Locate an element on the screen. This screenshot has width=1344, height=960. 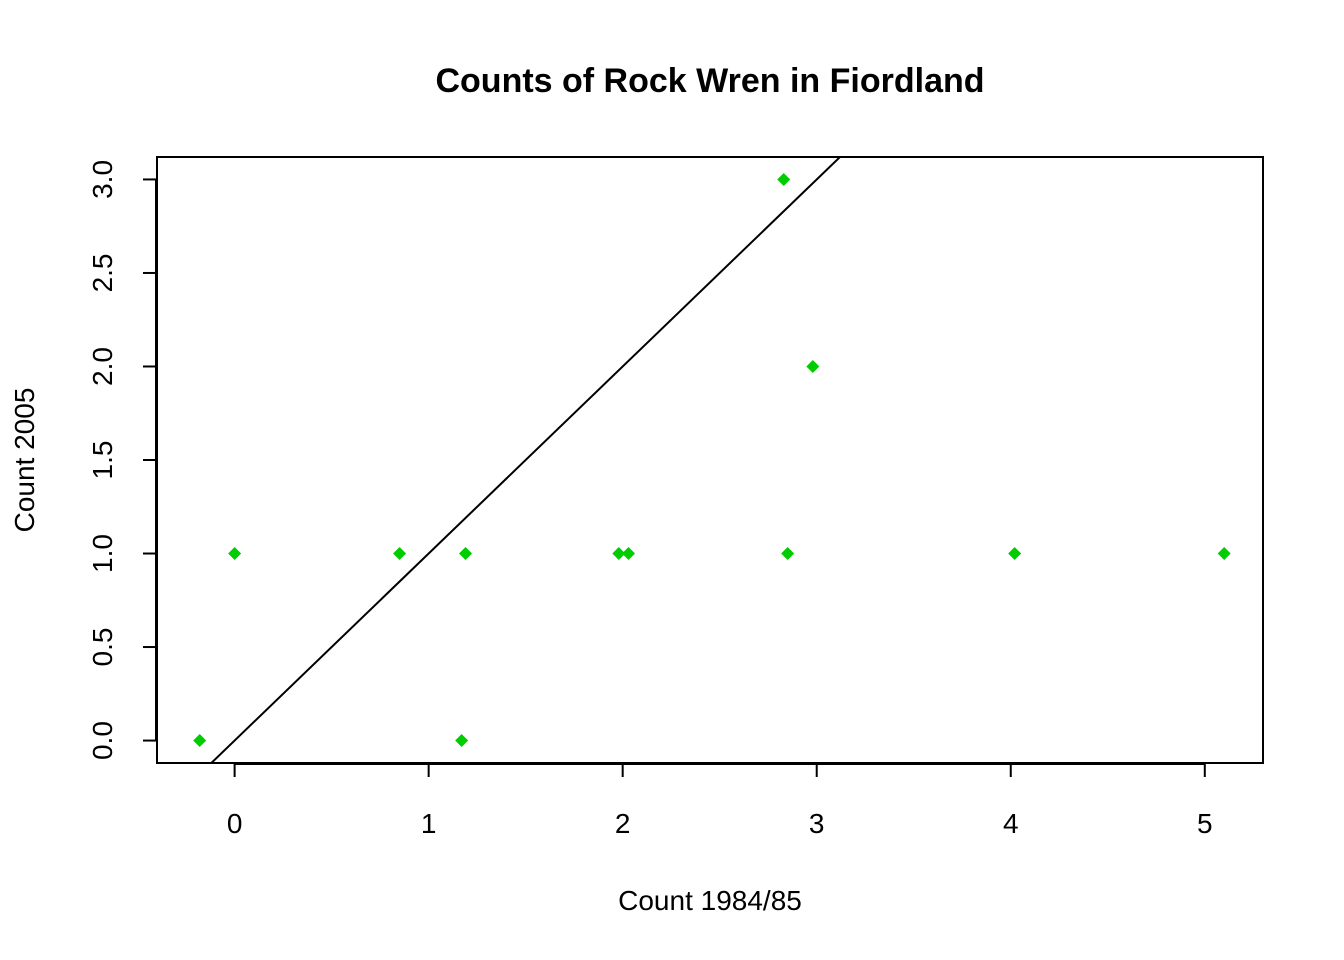
x-tick-label: 4 is located at coordinates (1011, 823).